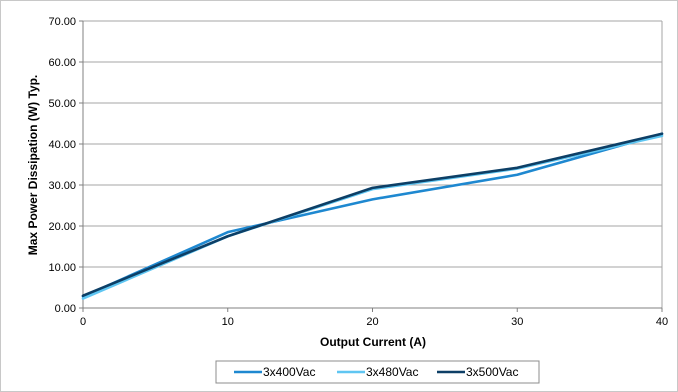 The height and width of the screenshot is (392, 678). I want to click on y-tick-label-60: 60.00, so click(62, 63).